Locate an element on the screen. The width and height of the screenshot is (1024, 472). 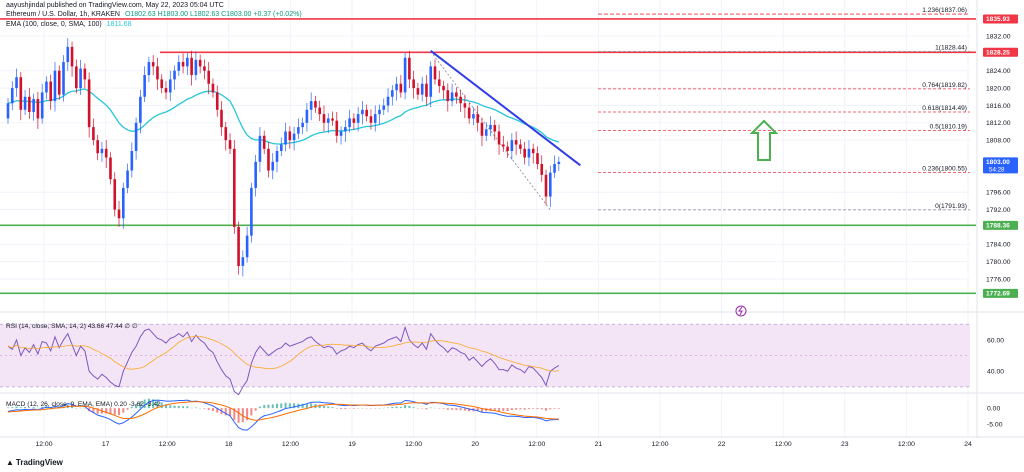
fib-diagonal is located at coordinates (490, 131).